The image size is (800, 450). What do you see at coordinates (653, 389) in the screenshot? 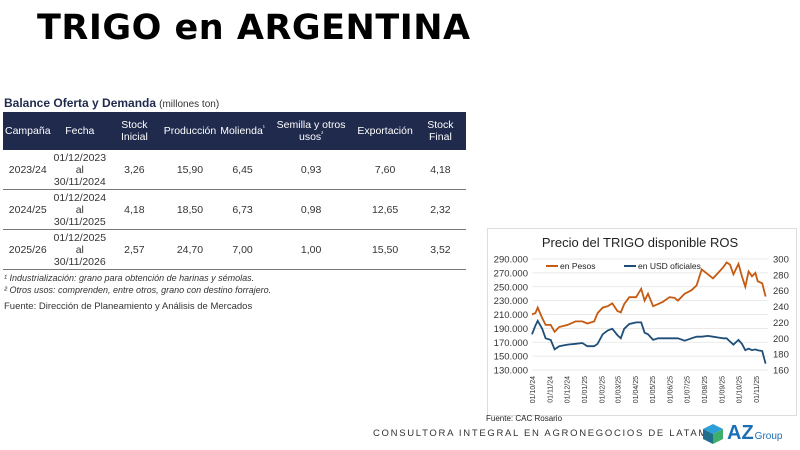
I see `x-tick-label: 01/05/25` at bounding box center [653, 389].